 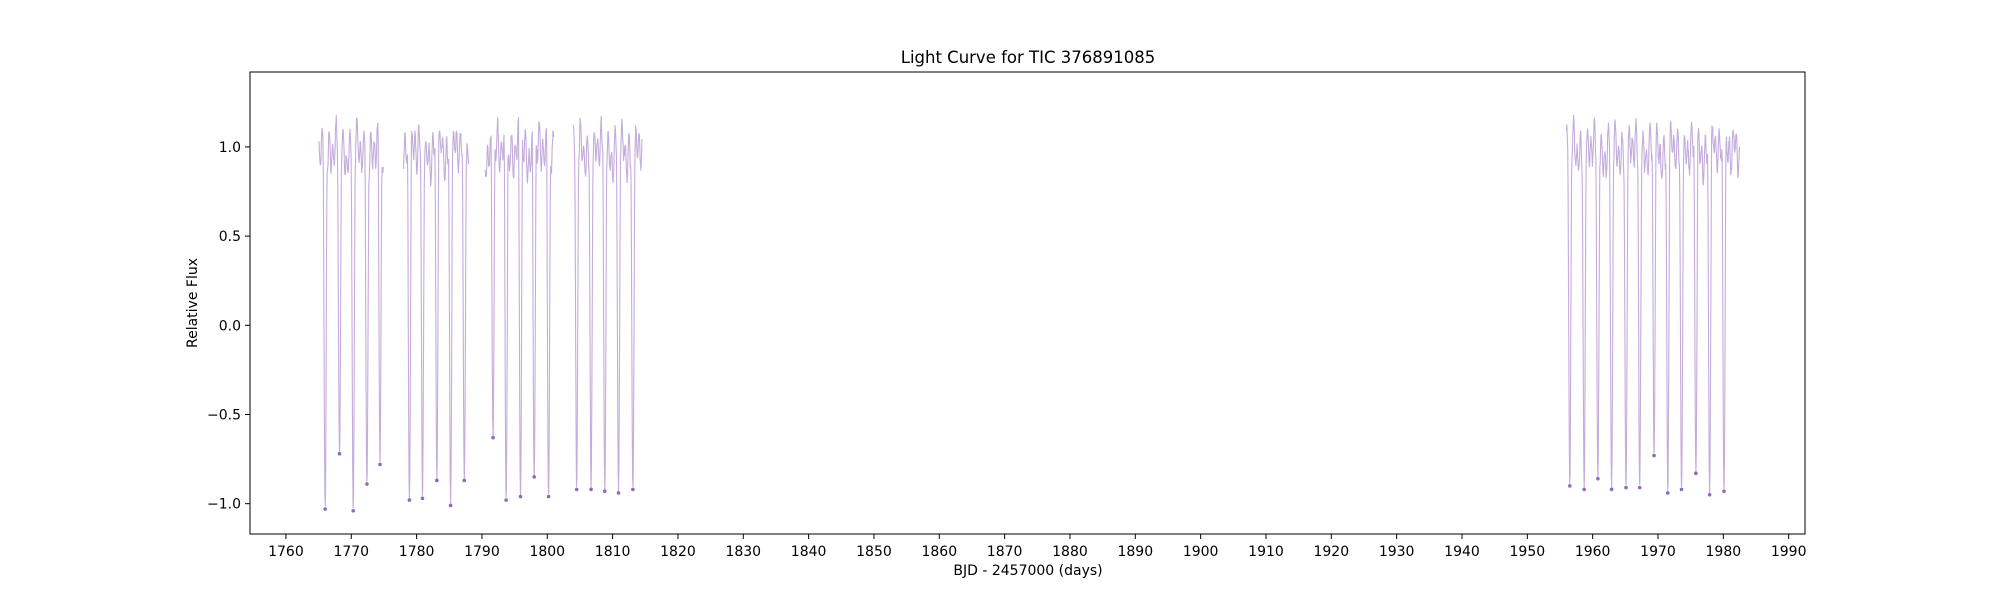 I want to click on x-tick-label: 1770, so click(x=351, y=552).